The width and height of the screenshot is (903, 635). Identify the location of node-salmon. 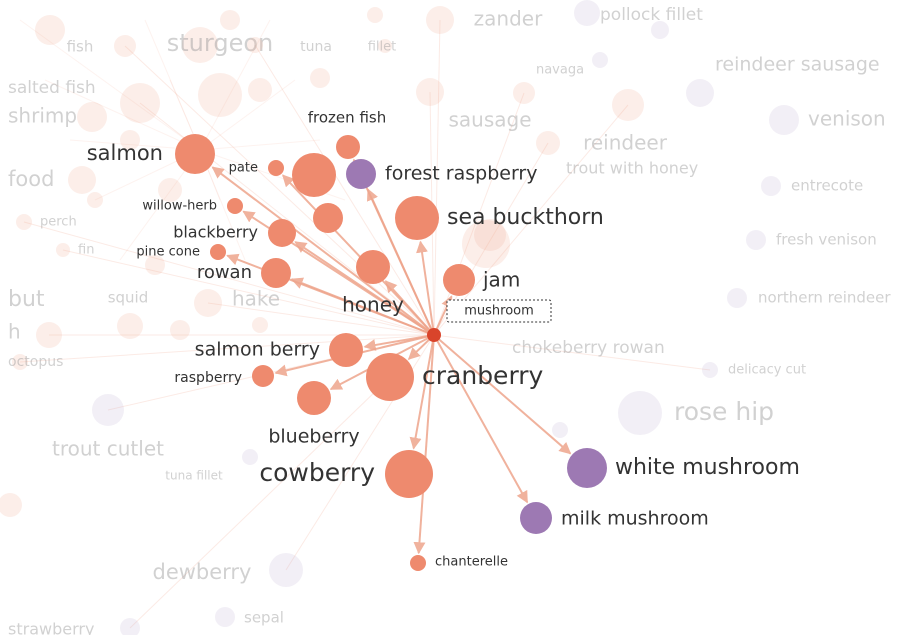
(195, 154).